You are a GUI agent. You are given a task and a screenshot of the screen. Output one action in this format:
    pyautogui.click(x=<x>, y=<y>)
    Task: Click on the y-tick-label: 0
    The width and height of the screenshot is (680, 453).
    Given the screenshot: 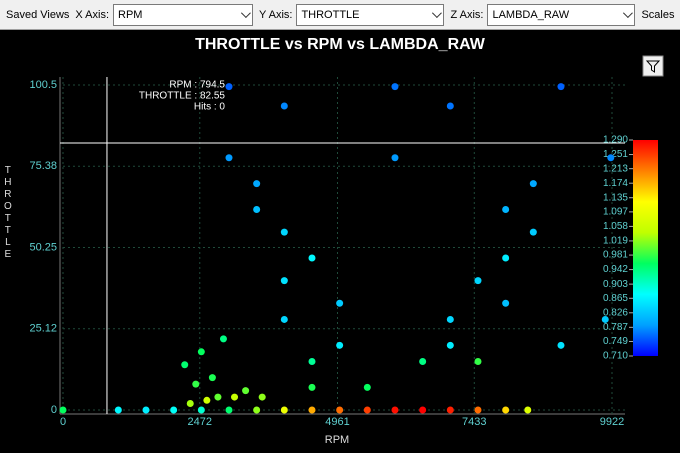 What is the action you would take?
    pyautogui.click(x=54, y=410)
    